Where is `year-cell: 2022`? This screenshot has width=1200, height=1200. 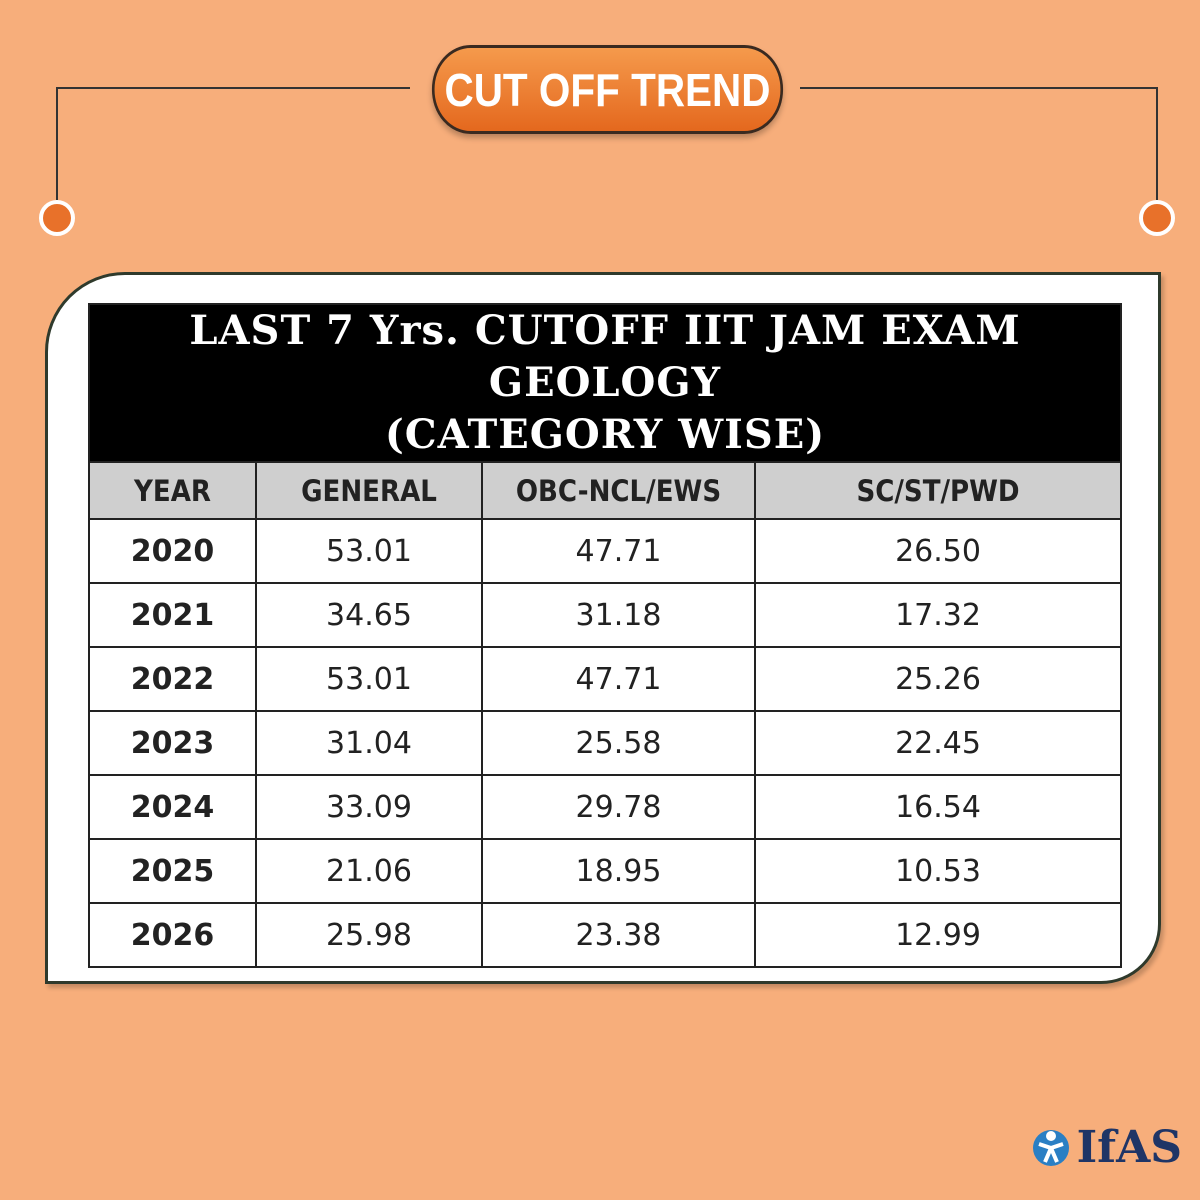 year-cell: 2022 is located at coordinates (172, 679).